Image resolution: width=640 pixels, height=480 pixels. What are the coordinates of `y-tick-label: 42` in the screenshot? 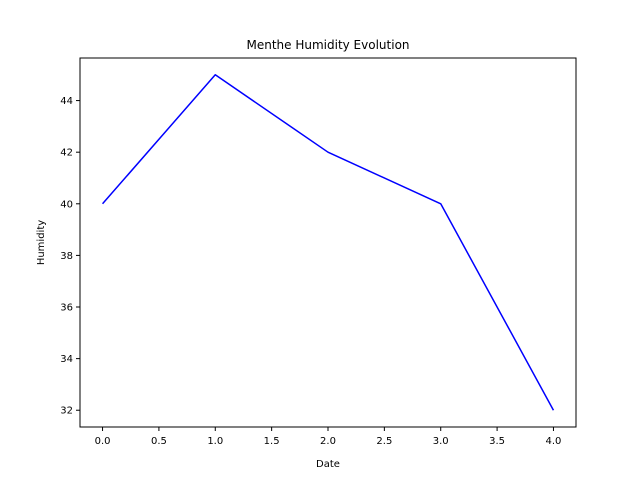 It's located at (66, 153).